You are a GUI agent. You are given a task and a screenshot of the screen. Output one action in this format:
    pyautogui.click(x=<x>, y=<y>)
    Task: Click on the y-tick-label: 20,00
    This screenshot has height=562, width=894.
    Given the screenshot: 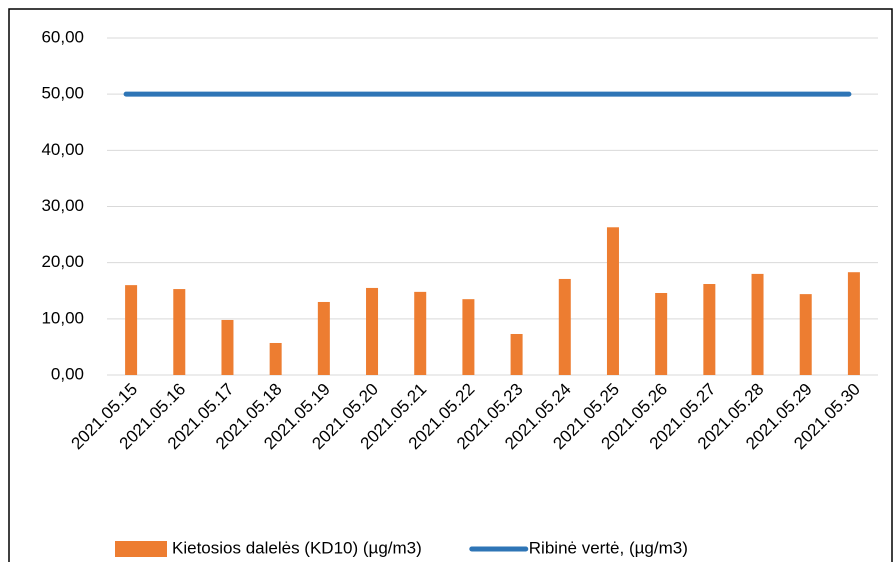 What is the action you would take?
    pyautogui.click(x=62, y=261)
    